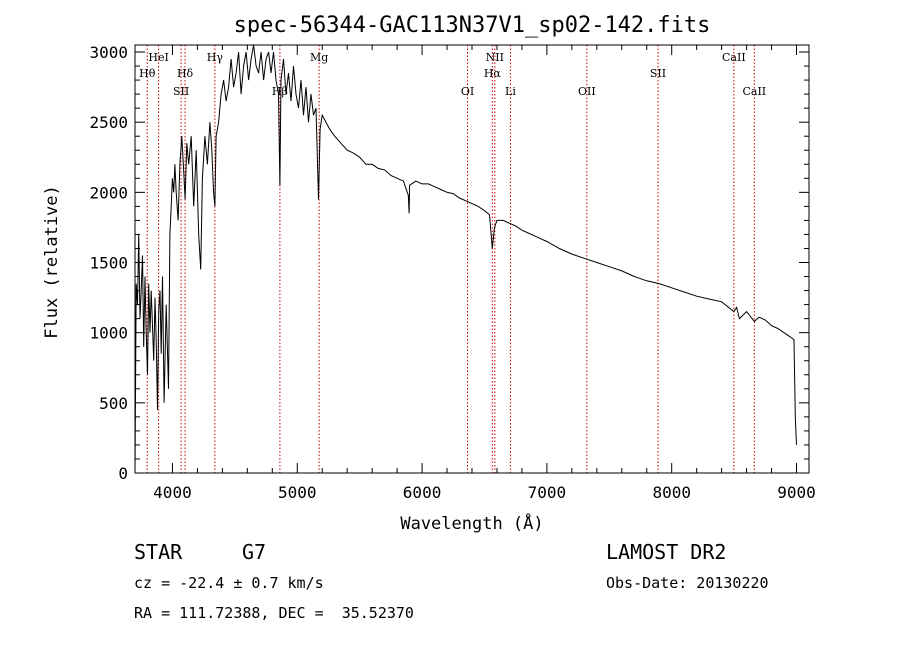 Image resolution: width=900 pixels, height=649 pixels. What do you see at coordinates (185, 73) in the screenshot?
I see `spectral-line-label: Hδ` at bounding box center [185, 73].